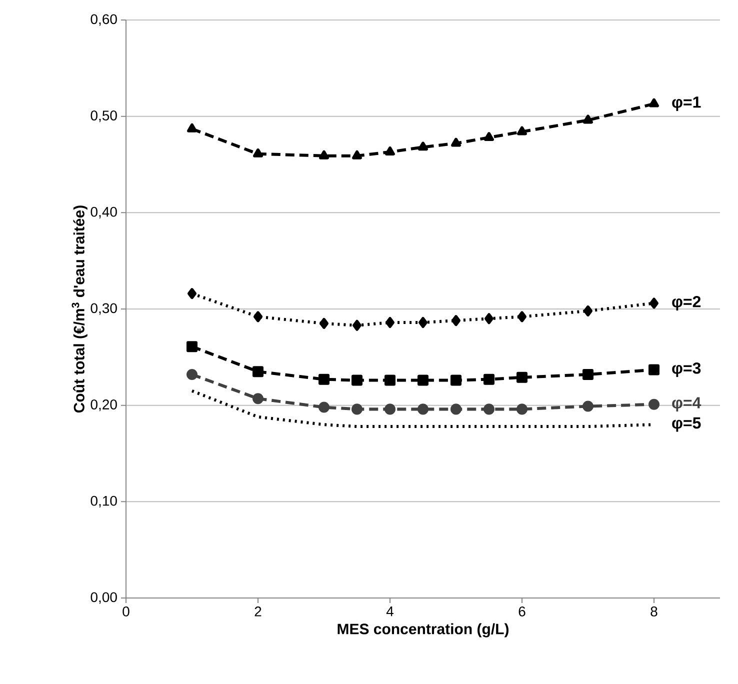 The image size is (738, 684). I want to click on x-tick-label: 4, so click(390, 611).